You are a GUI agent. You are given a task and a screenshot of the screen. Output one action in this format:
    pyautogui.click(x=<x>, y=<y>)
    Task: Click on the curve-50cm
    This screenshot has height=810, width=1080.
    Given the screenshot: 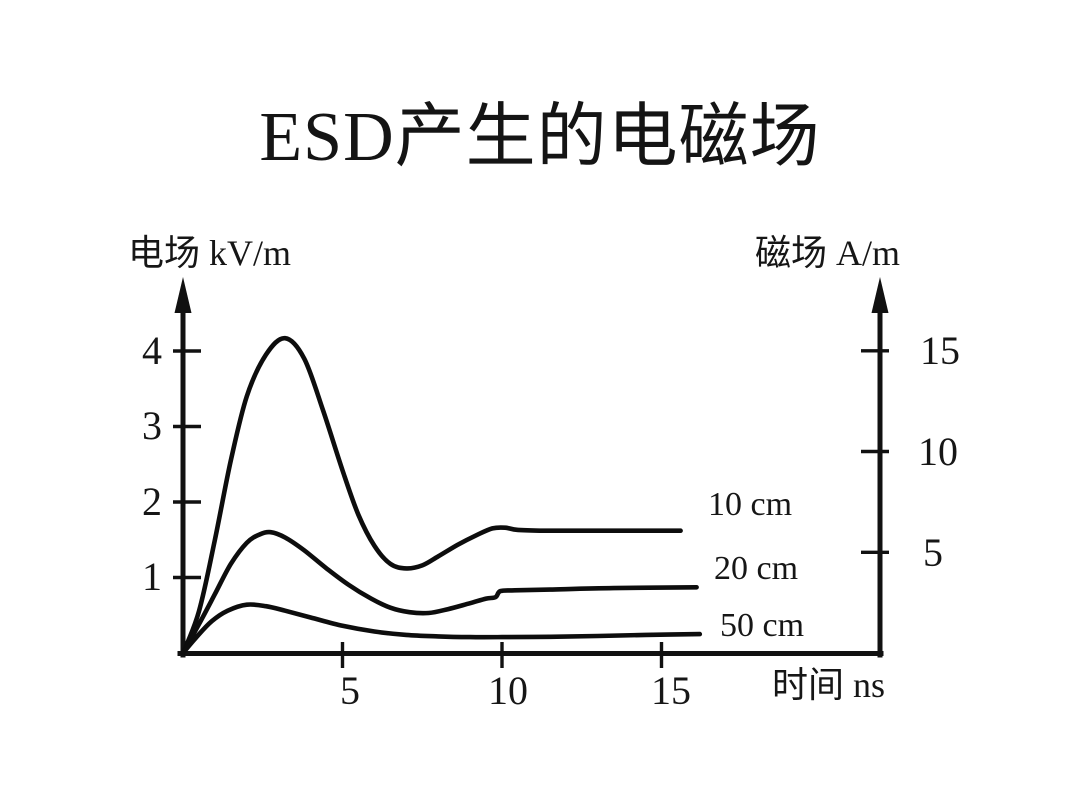 What is the action you would take?
    pyautogui.click(x=441, y=629)
    